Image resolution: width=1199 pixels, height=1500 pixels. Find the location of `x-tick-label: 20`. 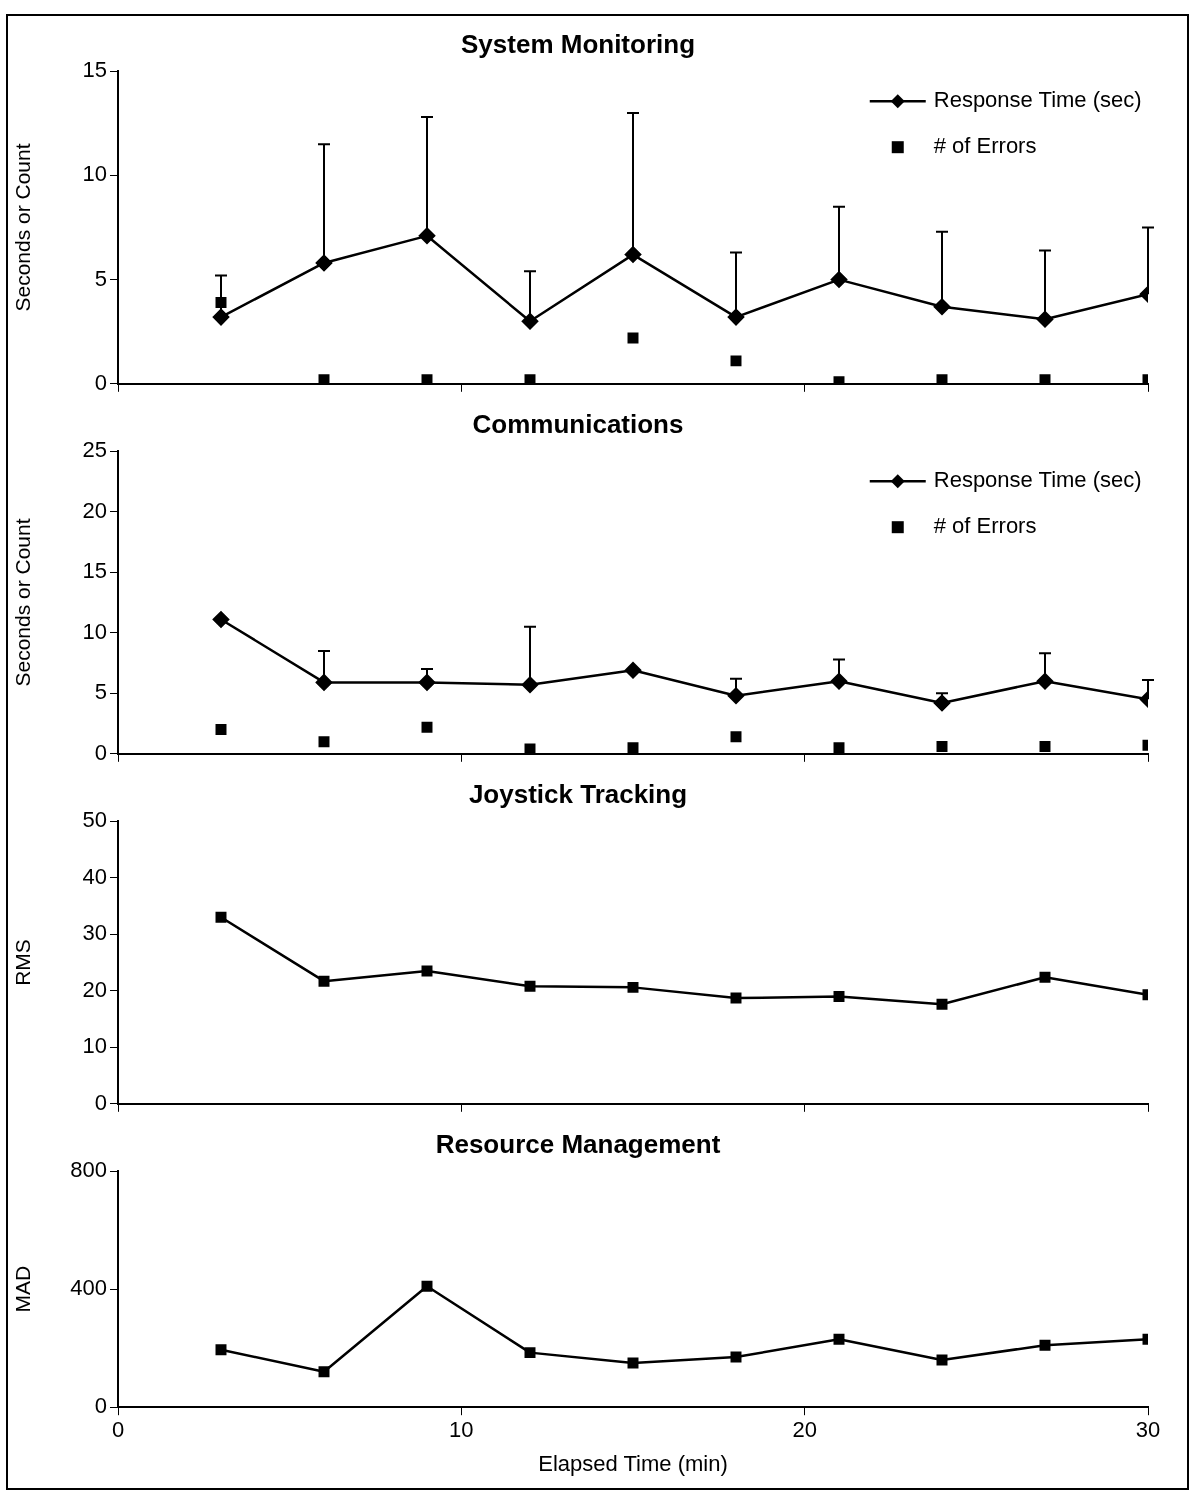

x-tick-label: 20 is located at coordinates (804, 1430).